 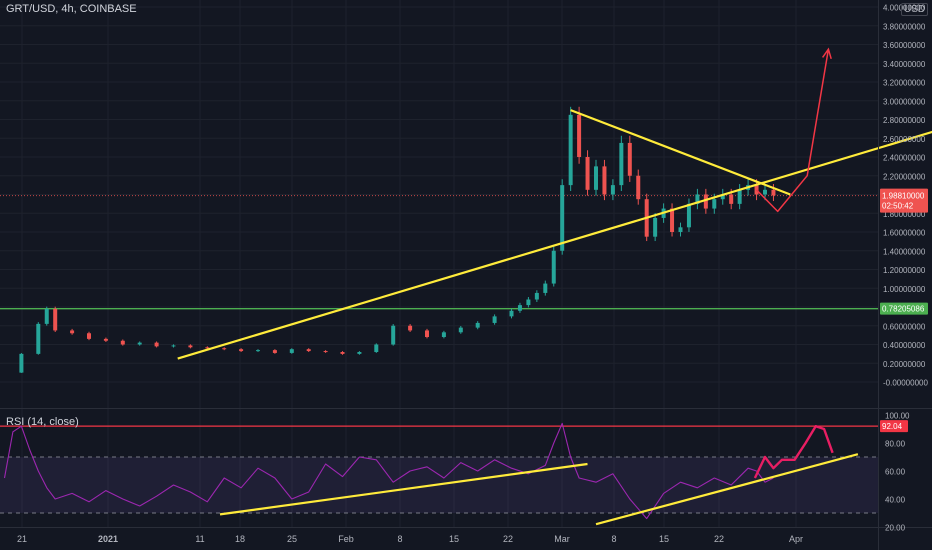 I want to click on rsi-tick-label: 100.00, so click(x=897, y=416).